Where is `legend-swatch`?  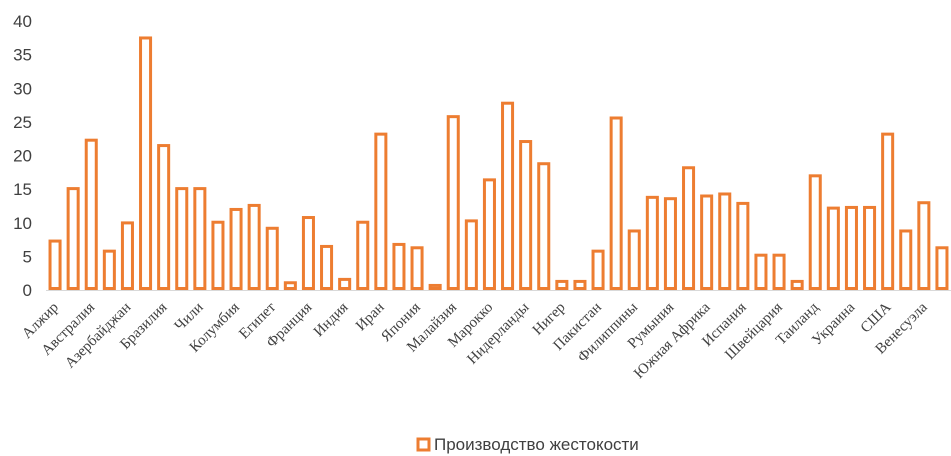 legend-swatch is located at coordinates (423, 444).